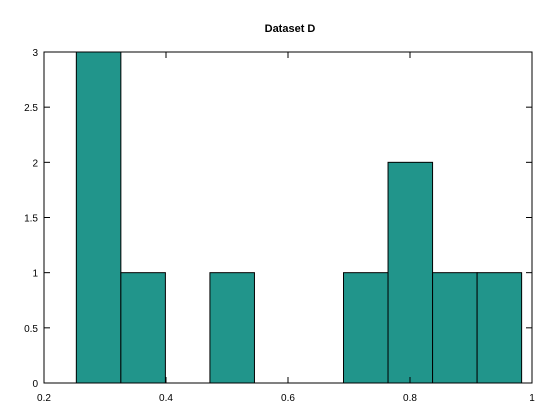  What do you see at coordinates (31, 219) in the screenshot?
I see `y-tick-label-3: 1.5` at bounding box center [31, 219].